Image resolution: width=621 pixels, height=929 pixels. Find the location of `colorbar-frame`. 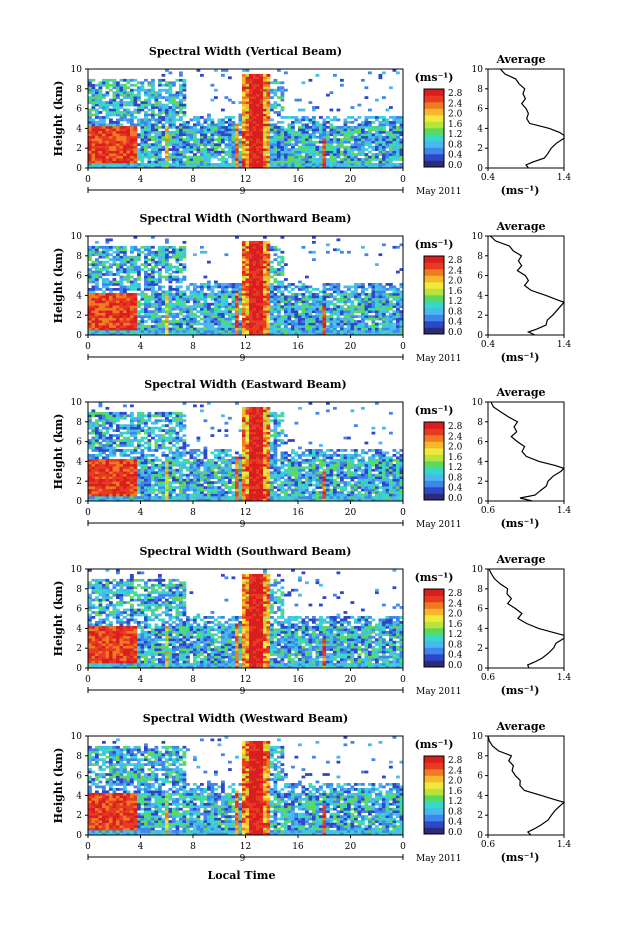

colorbar-frame is located at coordinates (434, 128).